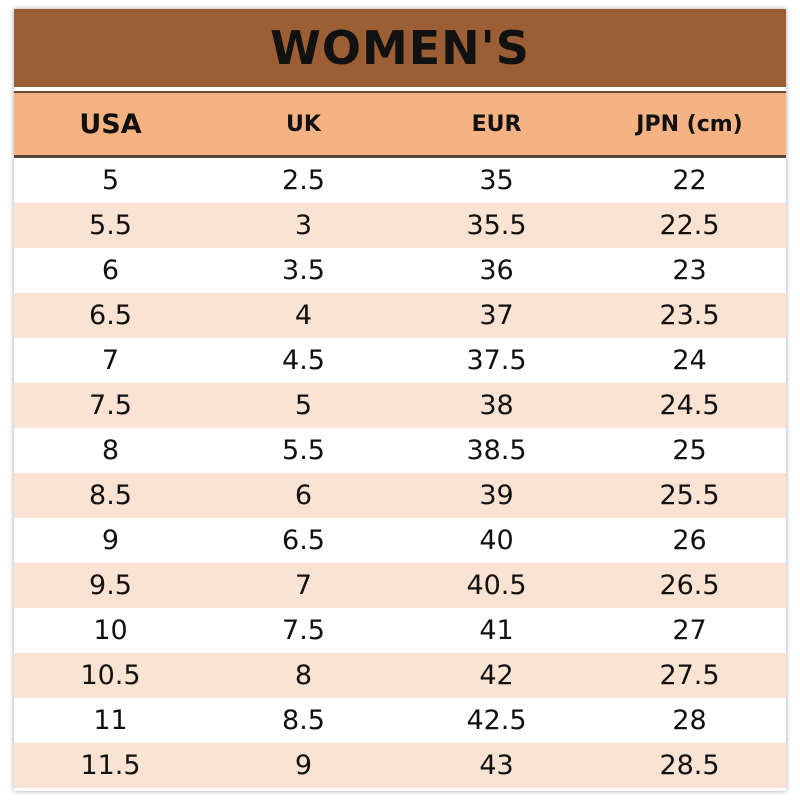 The width and height of the screenshot is (800, 800). I want to click on cell-uk: 7.5, so click(303, 630).